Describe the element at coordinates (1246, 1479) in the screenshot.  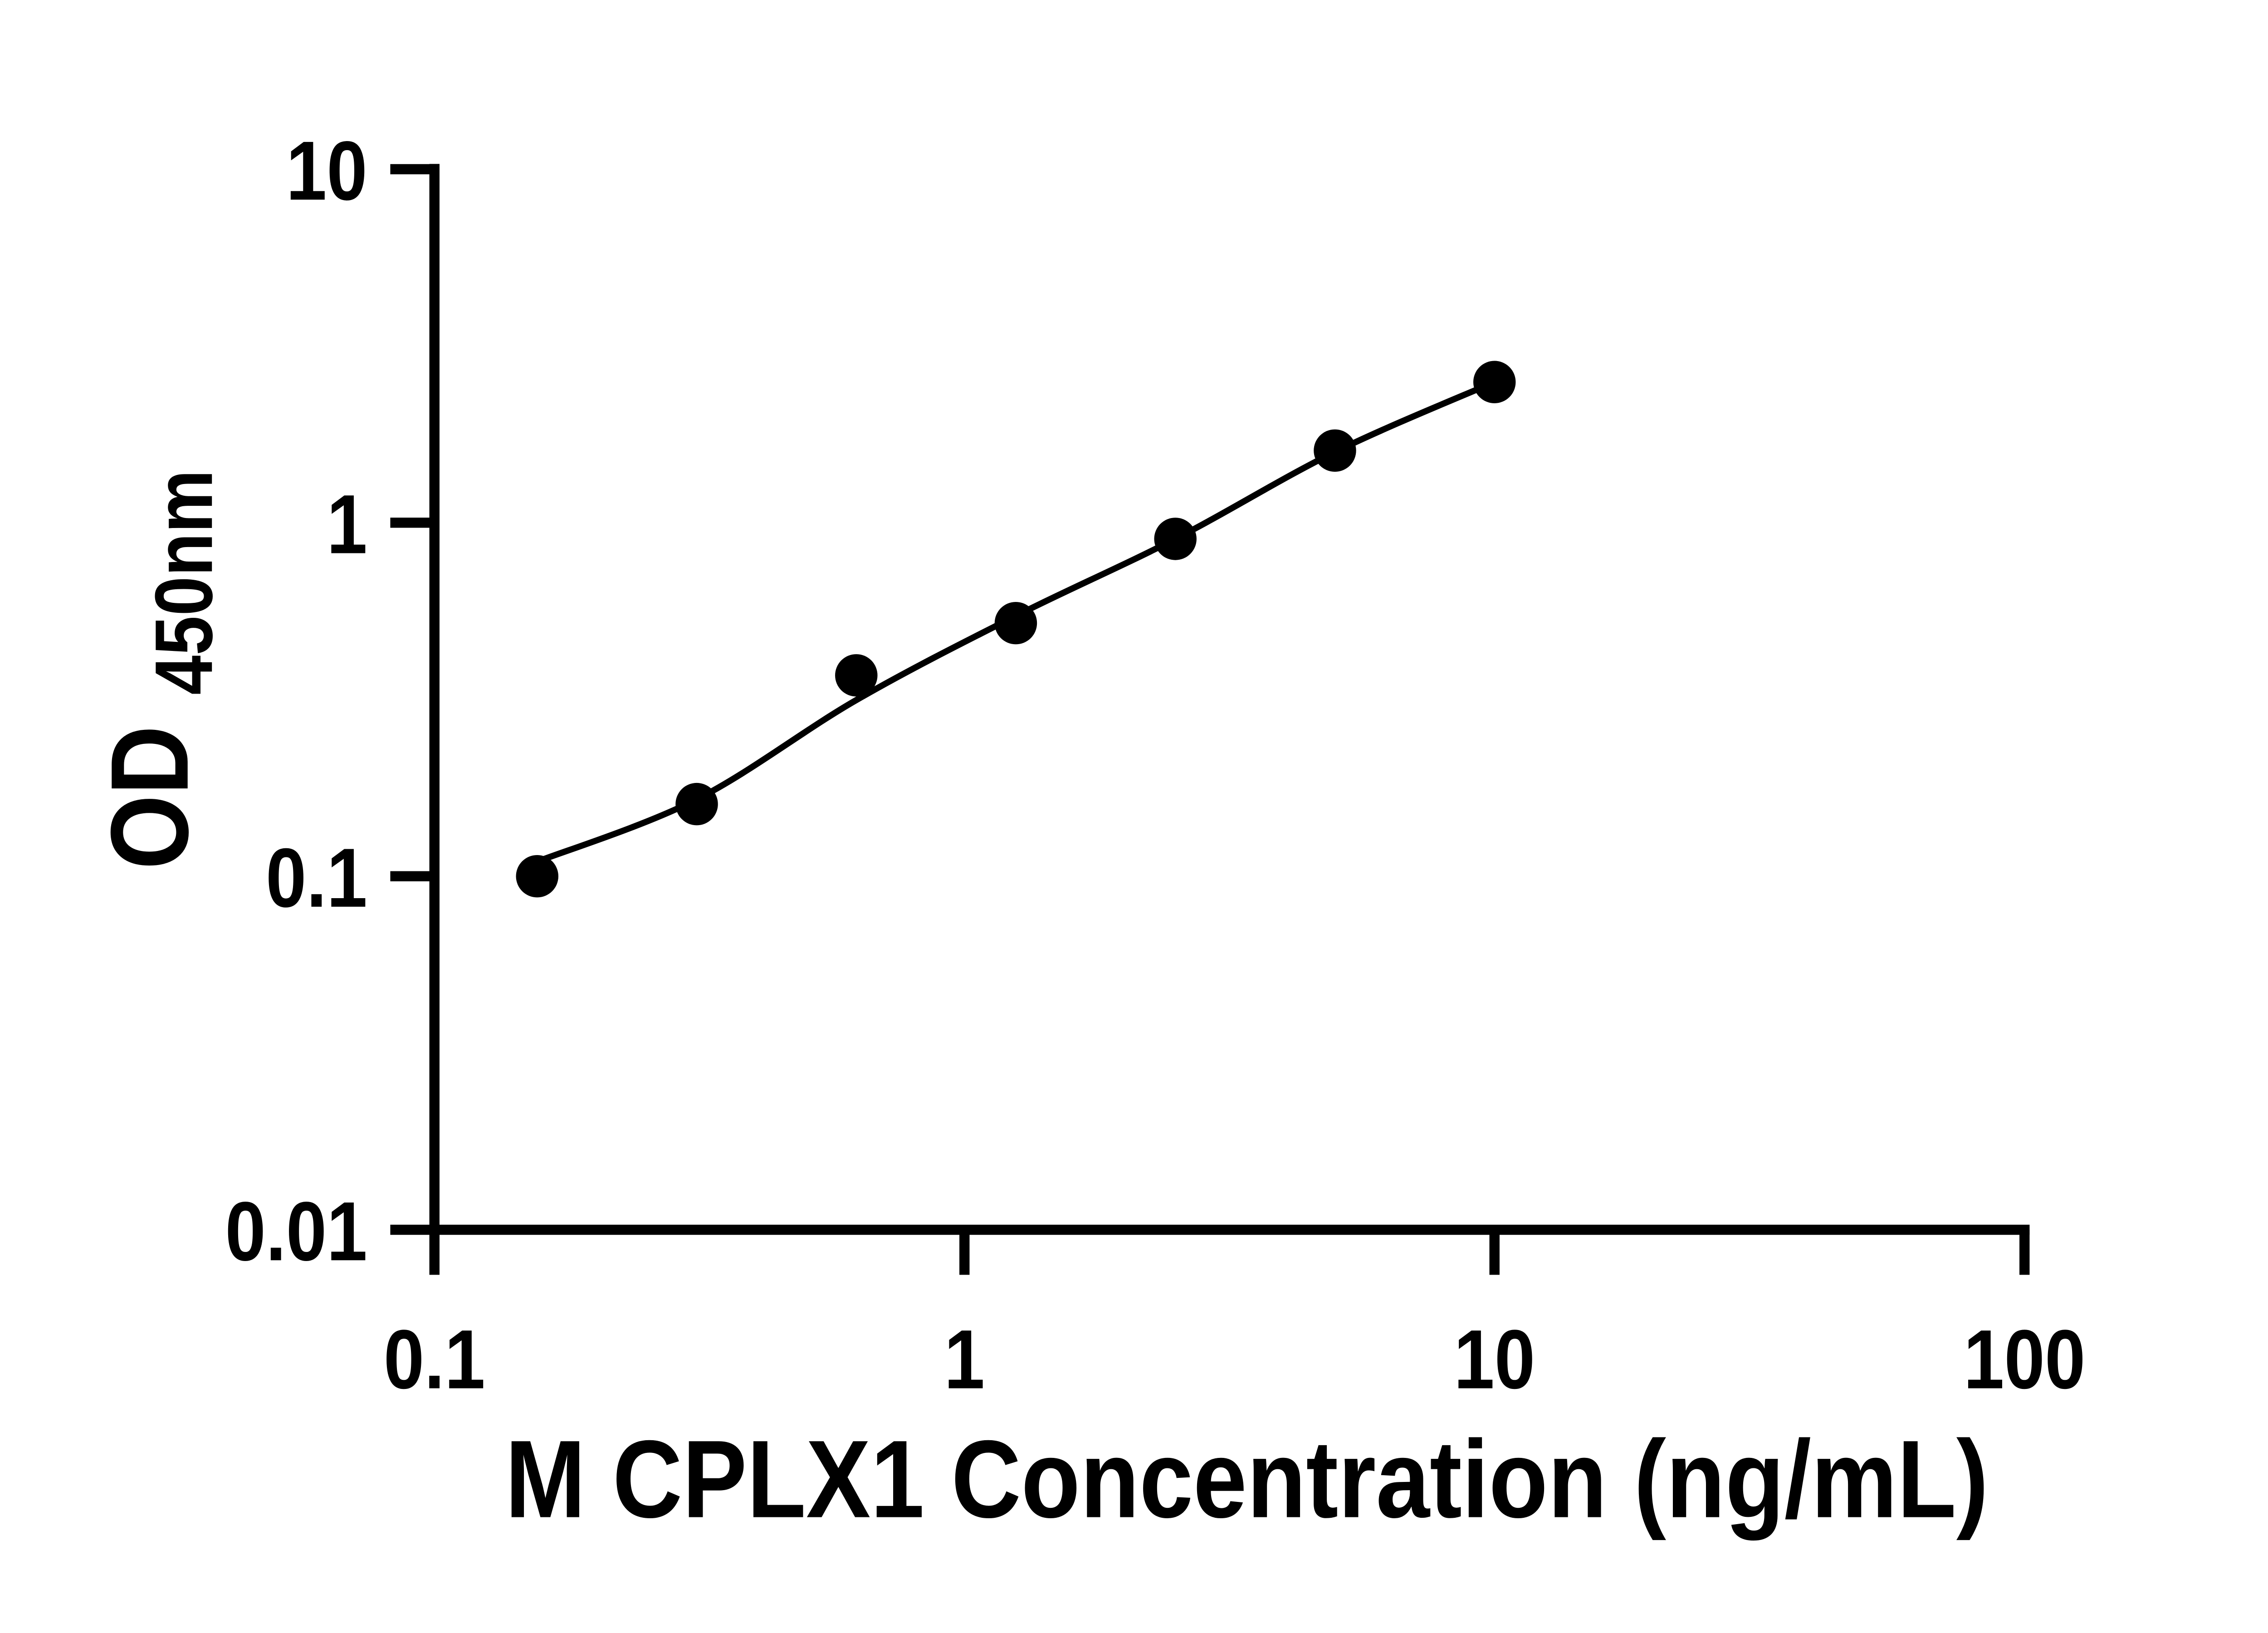
I see `x-axis-title: M CPLX1 Concentration (ng/mL)` at that location.